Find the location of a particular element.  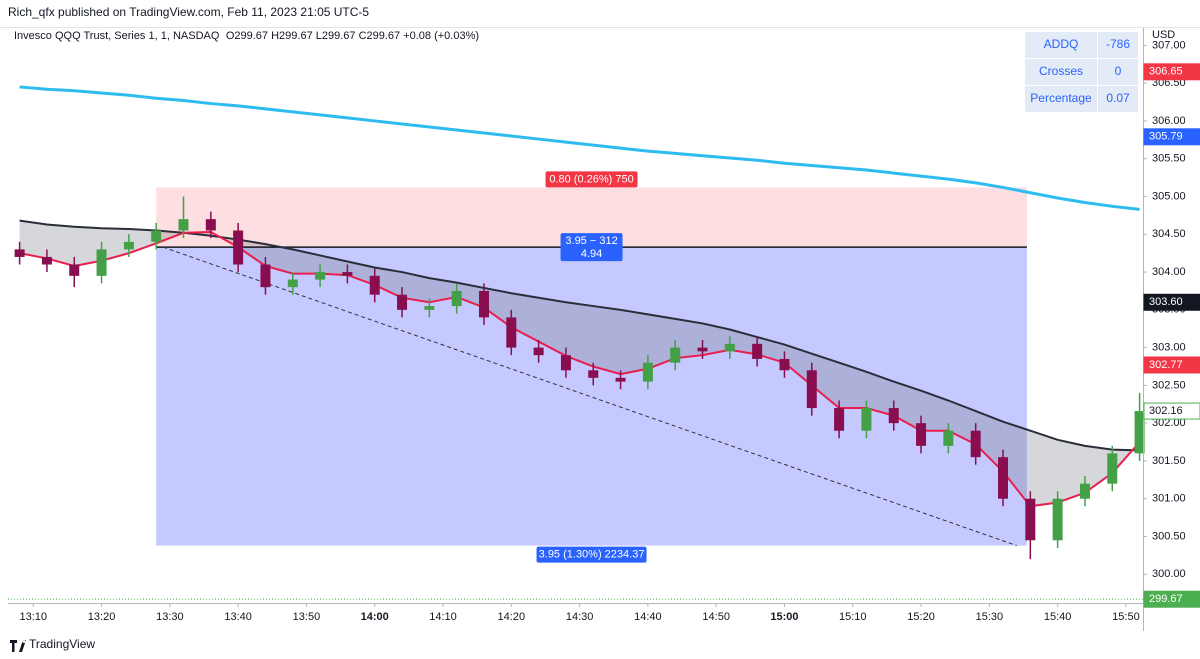

x-tick-label: 15:50 is located at coordinates (1126, 617).